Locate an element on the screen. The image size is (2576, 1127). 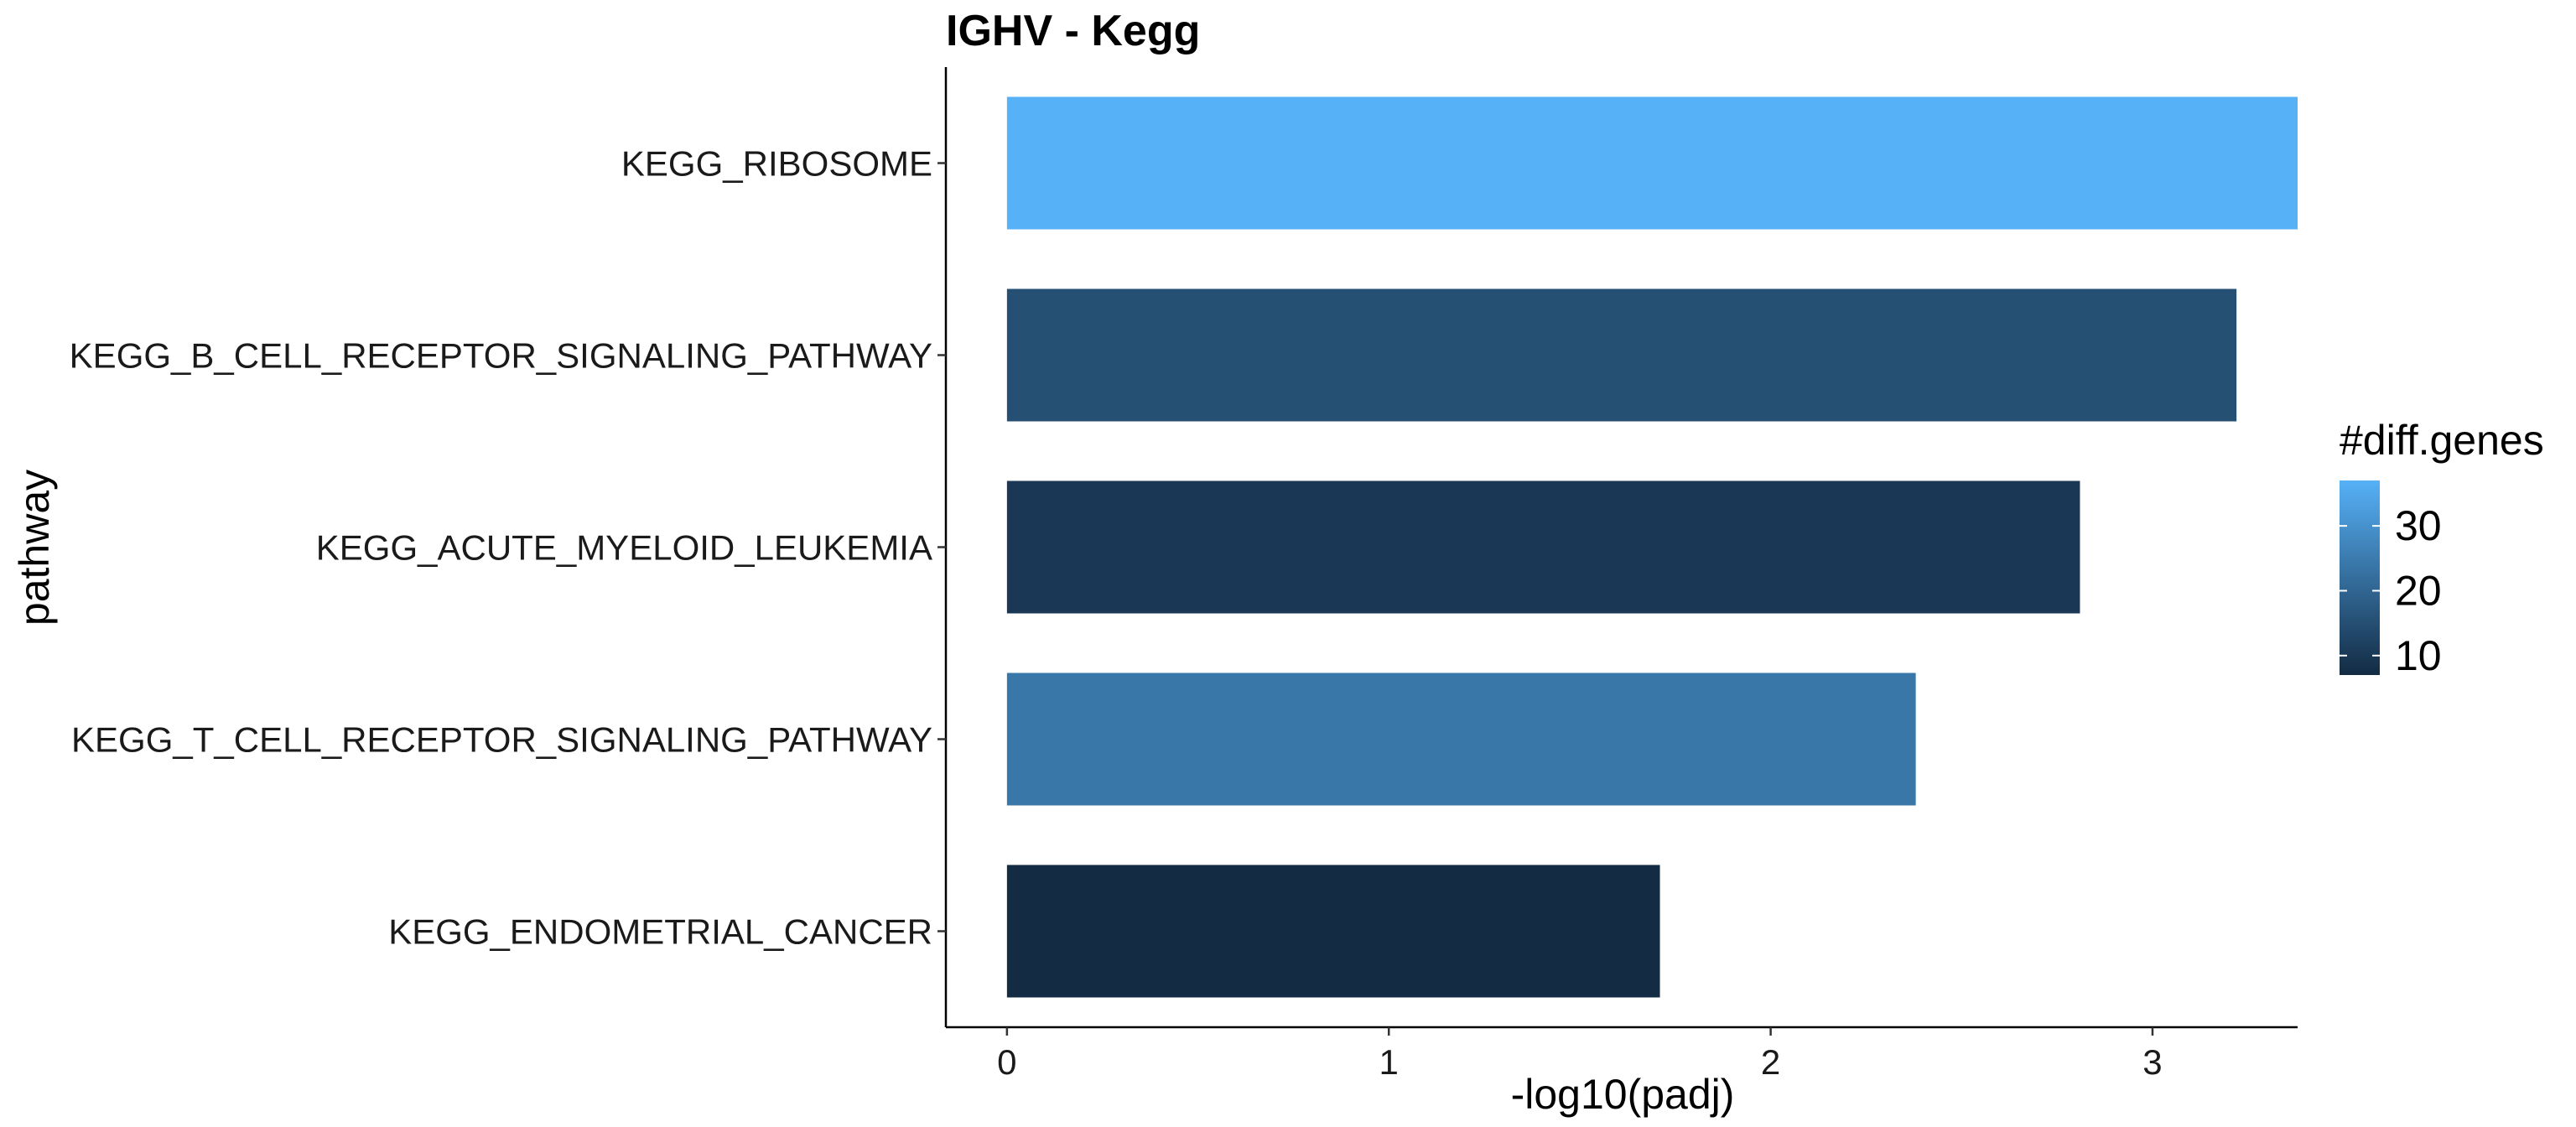
x-tick-label: 1 is located at coordinates (1389, 1062).